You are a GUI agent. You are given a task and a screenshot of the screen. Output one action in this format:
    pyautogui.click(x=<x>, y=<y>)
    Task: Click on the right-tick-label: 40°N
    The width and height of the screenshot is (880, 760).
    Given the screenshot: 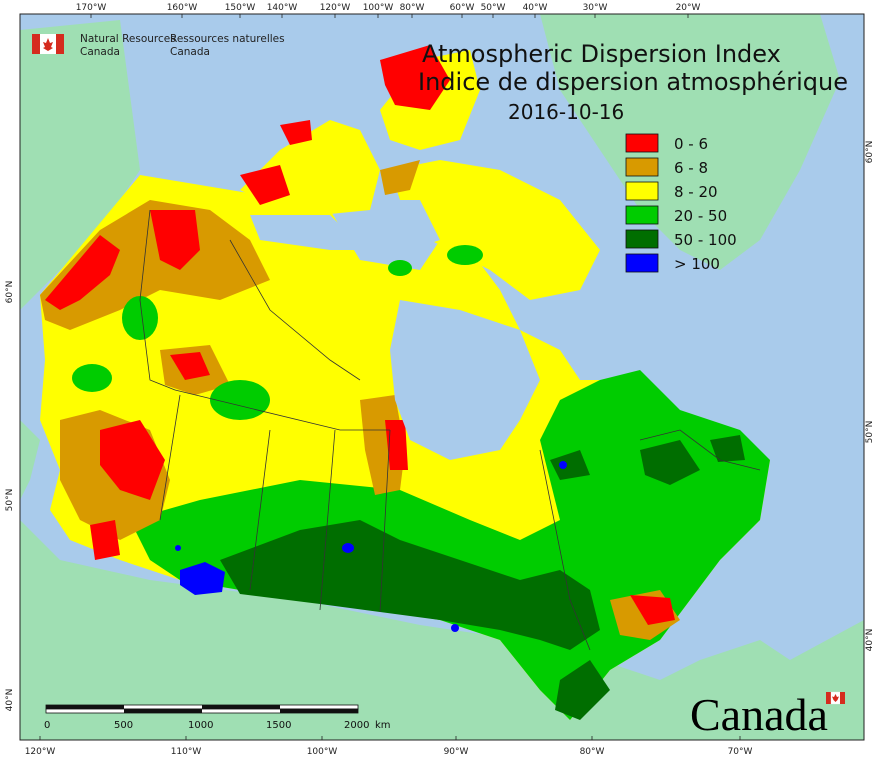 What is the action you would take?
    pyautogui.click(x=870, y=640)
    